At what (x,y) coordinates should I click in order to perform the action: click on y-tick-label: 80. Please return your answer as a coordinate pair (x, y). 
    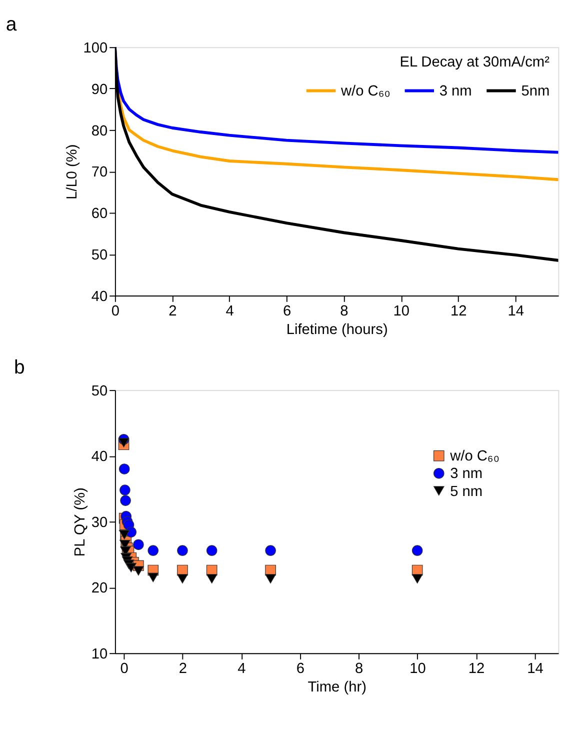
    Looking at the image, I should click on (99, 131).